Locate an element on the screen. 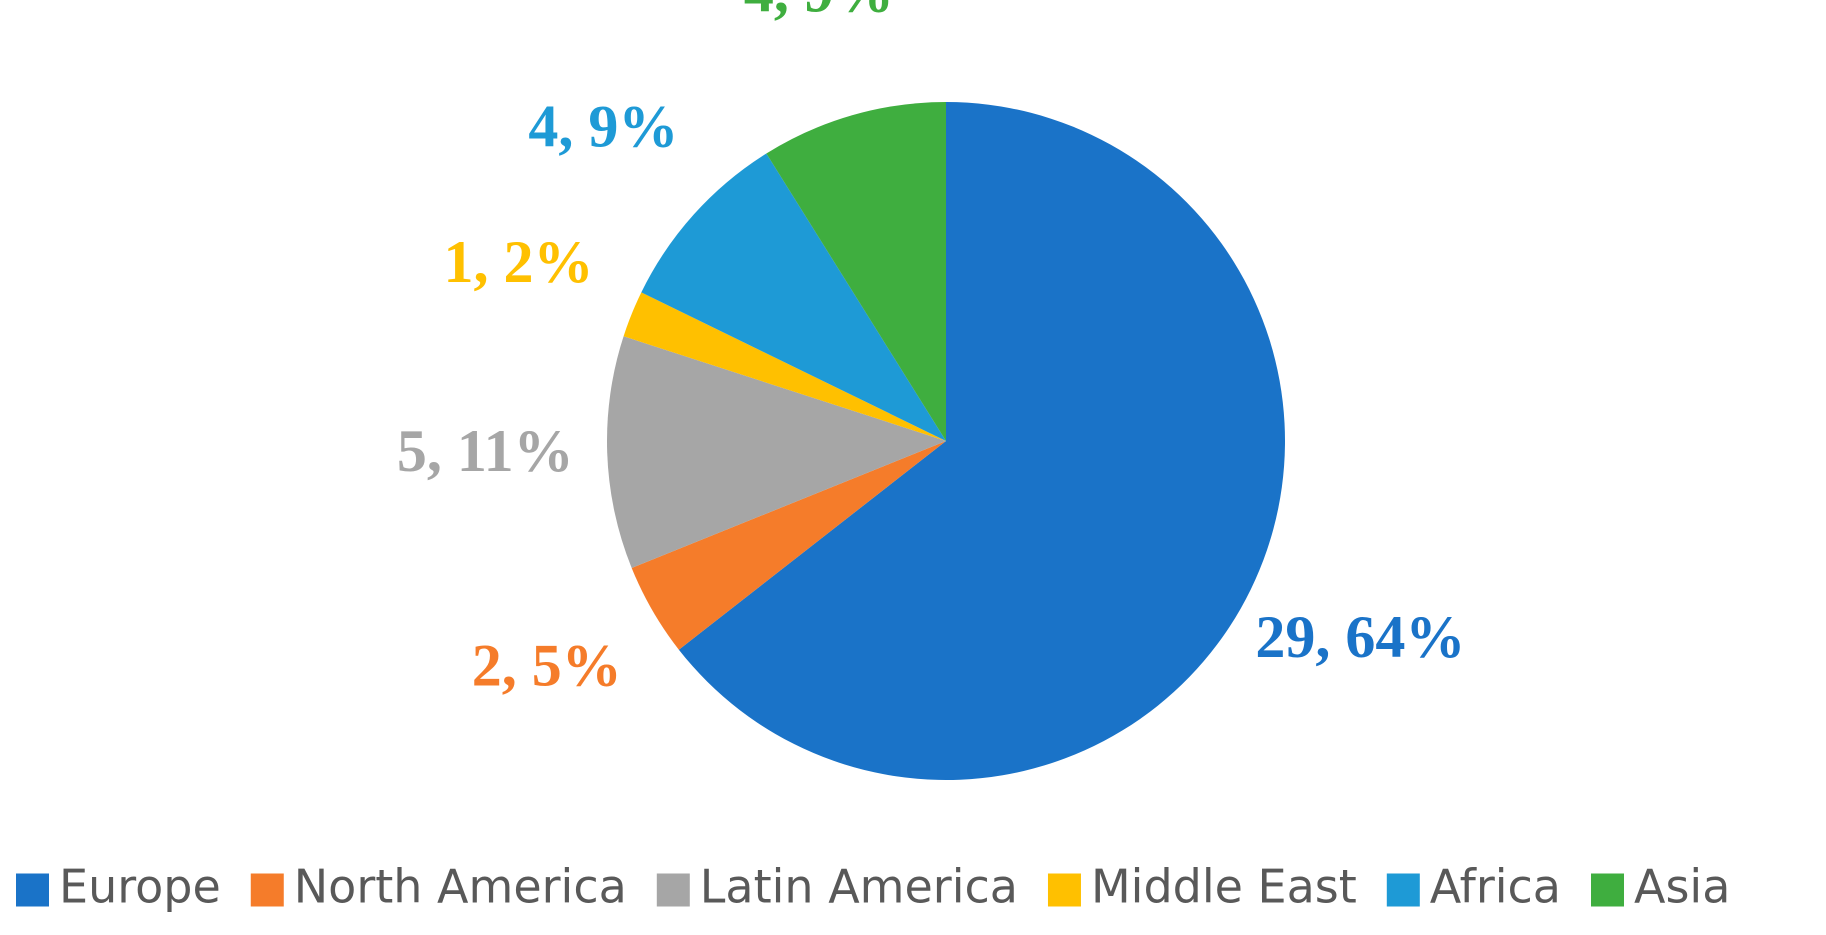  data-label: 1, 2% is located at coordinates (519, 262).